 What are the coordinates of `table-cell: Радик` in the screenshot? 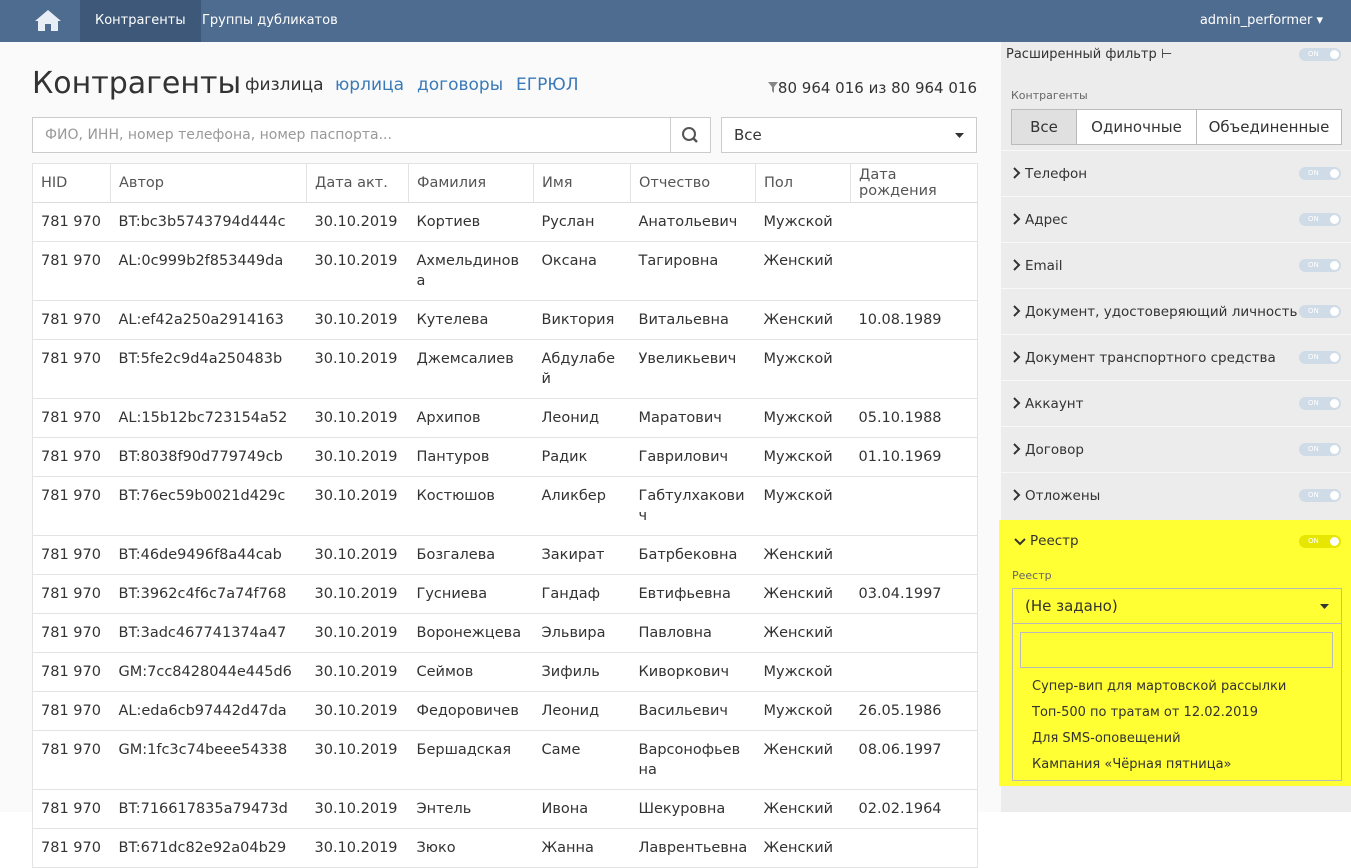 It's located at (582, 457).